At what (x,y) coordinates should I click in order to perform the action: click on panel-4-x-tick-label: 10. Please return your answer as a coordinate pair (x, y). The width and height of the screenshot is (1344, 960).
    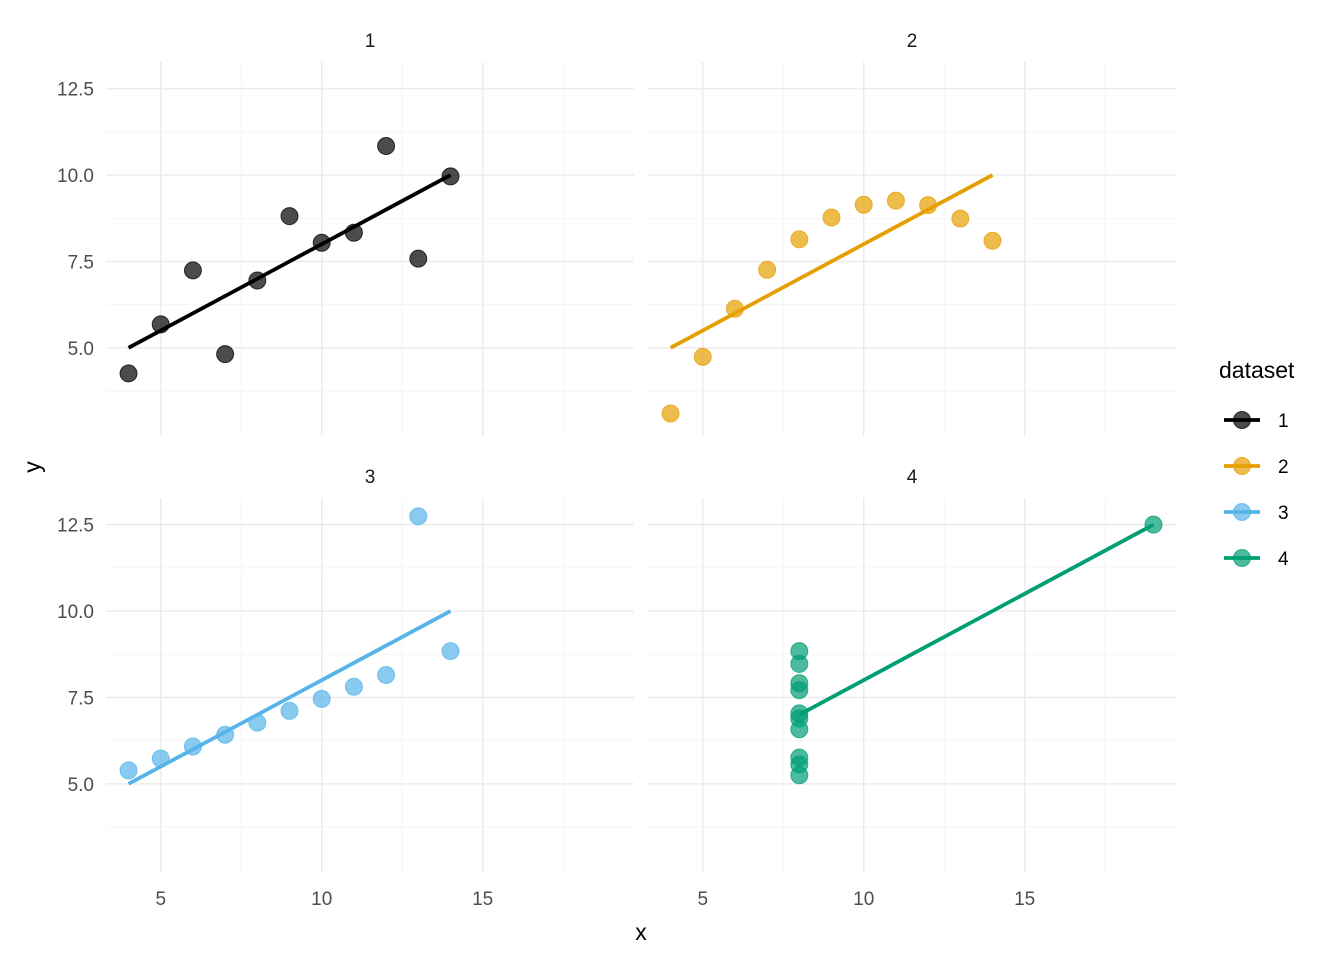
    Looking at the image, I should click on (863, 899).